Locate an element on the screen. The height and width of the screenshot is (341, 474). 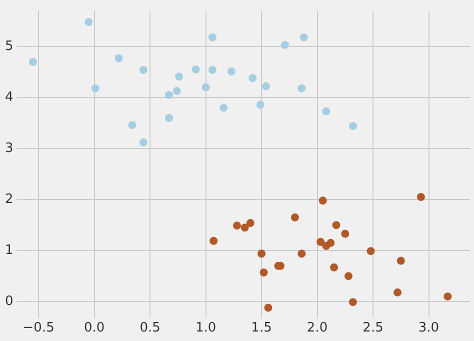
x-tick-label: 2.0 is located at coordinates (317, 328).